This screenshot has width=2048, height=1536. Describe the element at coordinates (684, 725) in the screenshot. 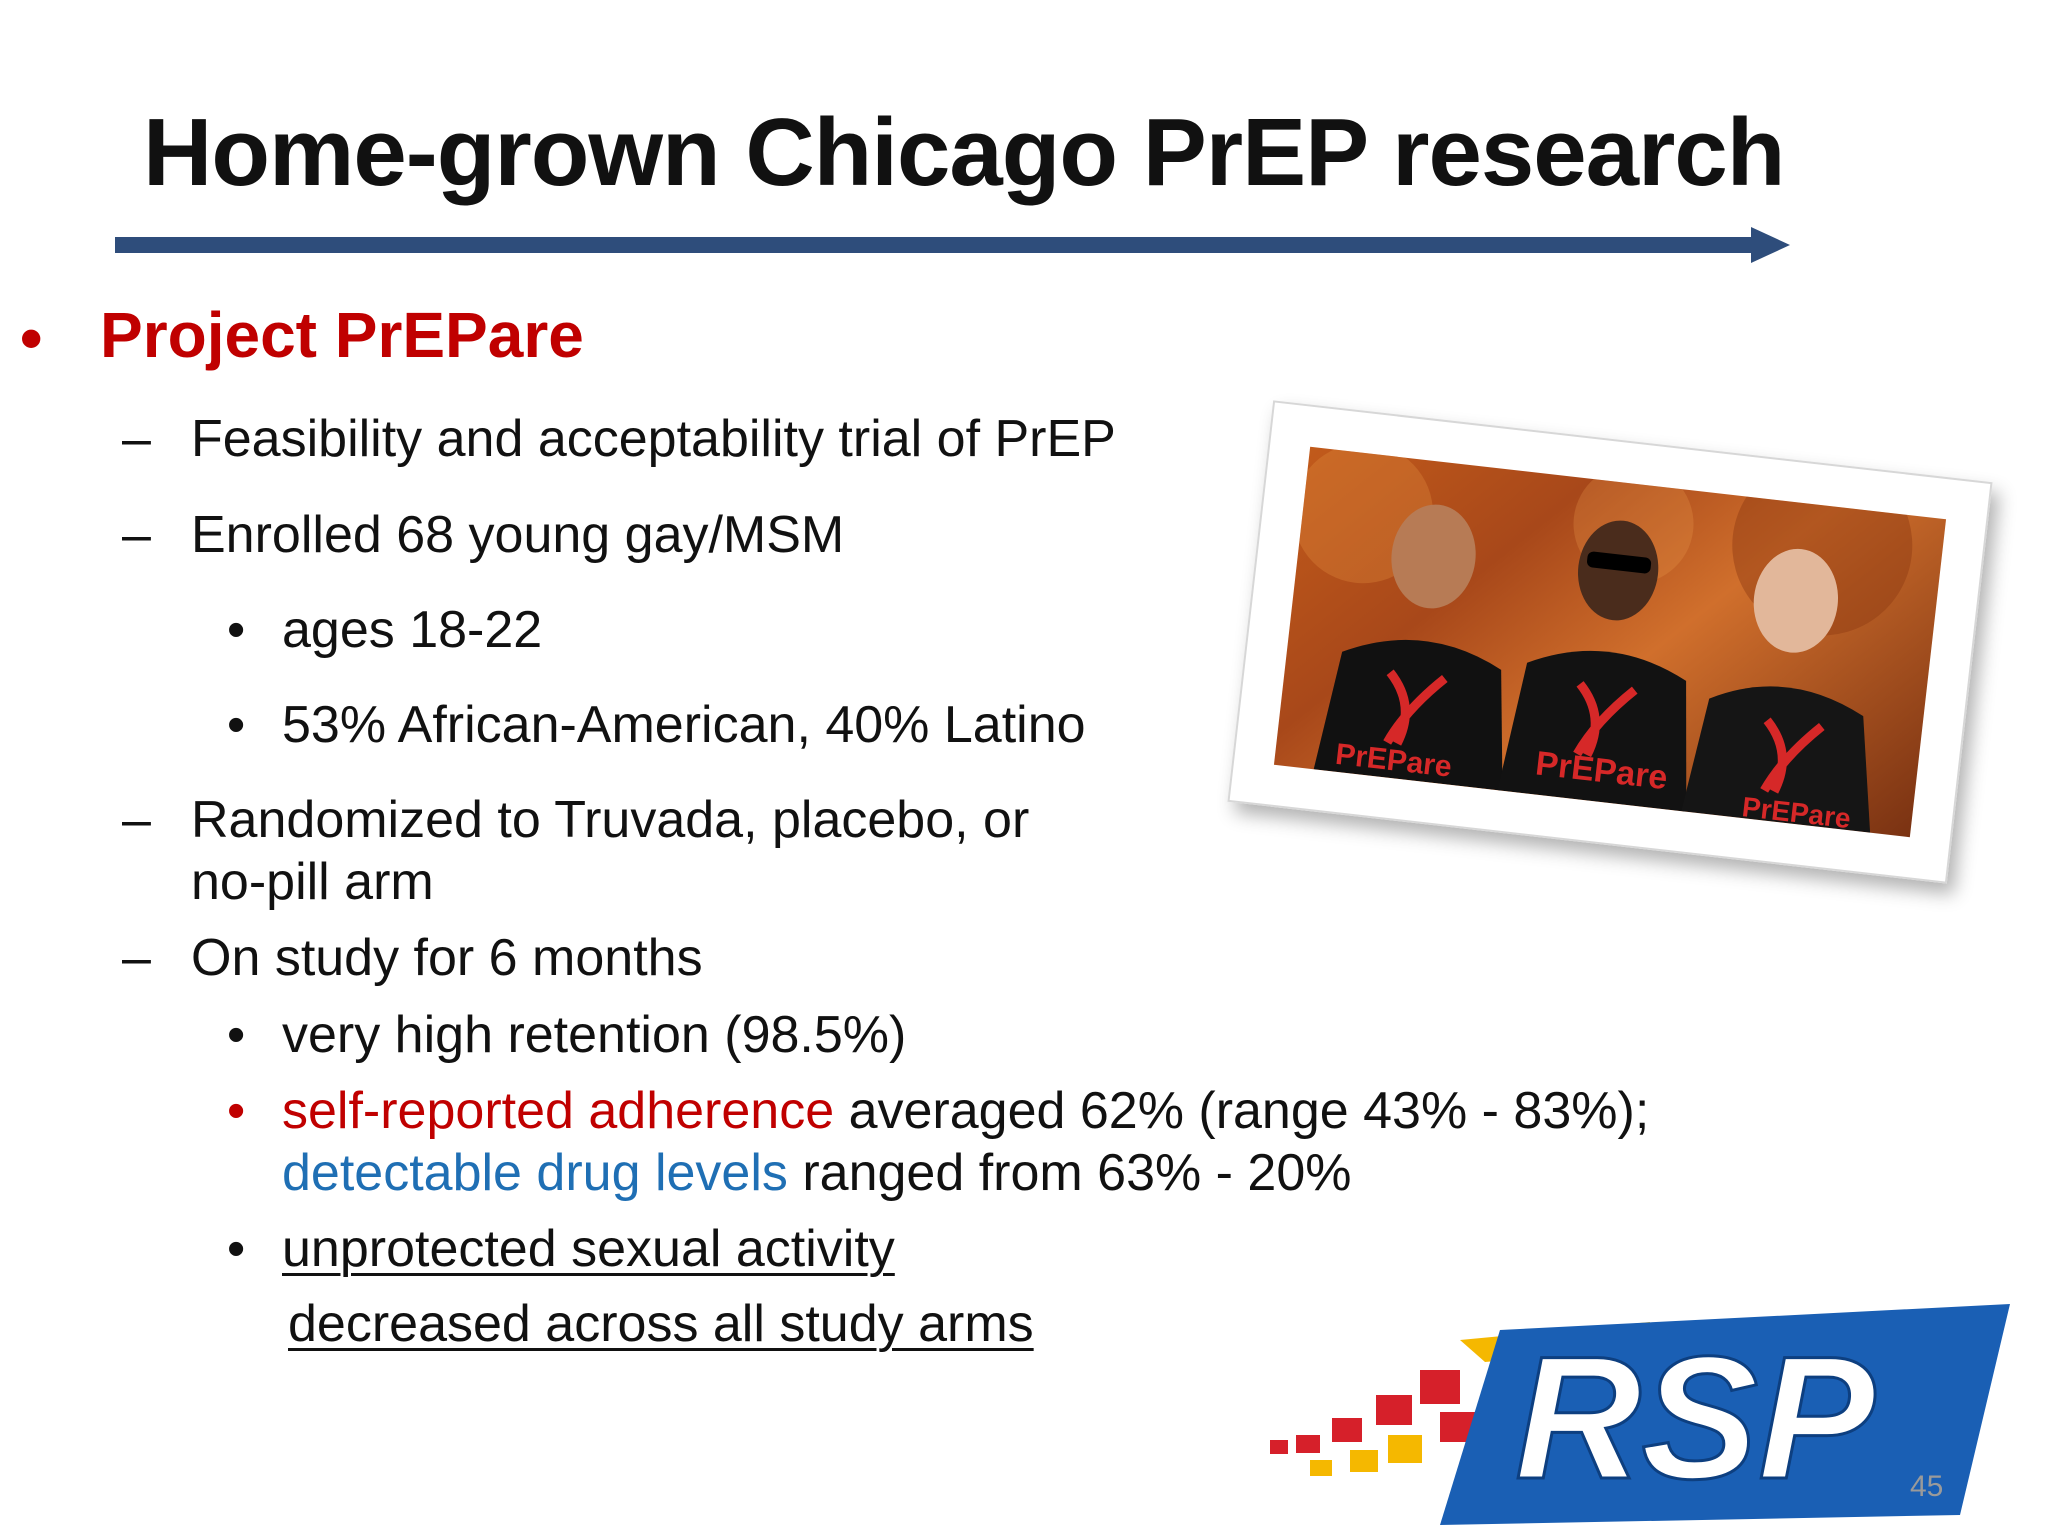

I see `bullet-demographics: 53% African-American, 40% Latino` at that location.